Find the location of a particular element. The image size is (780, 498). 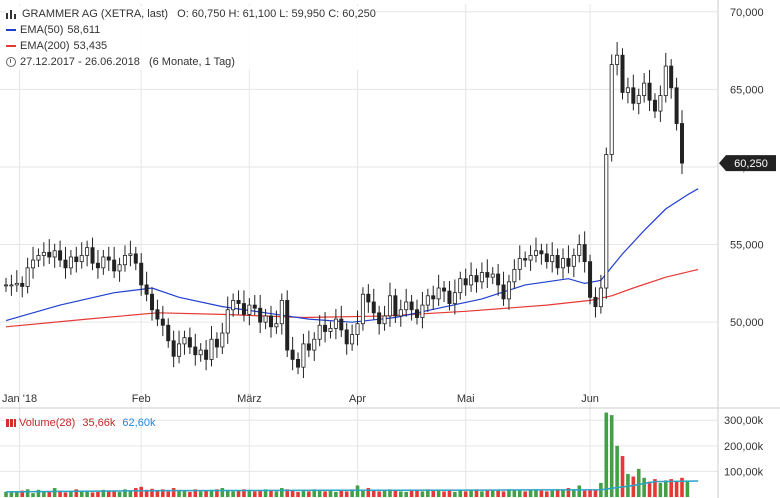

x-tick-label: März is located at coordinates (249, 399).